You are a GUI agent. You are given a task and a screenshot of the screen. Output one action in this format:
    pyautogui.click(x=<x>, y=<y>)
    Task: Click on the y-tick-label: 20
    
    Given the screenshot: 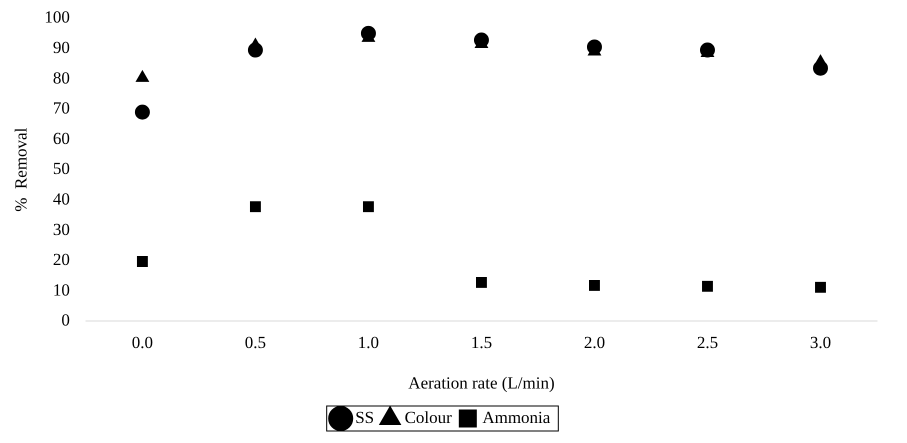 What is the action you would take?
    pyautogui.click(x=61, y=260)
    